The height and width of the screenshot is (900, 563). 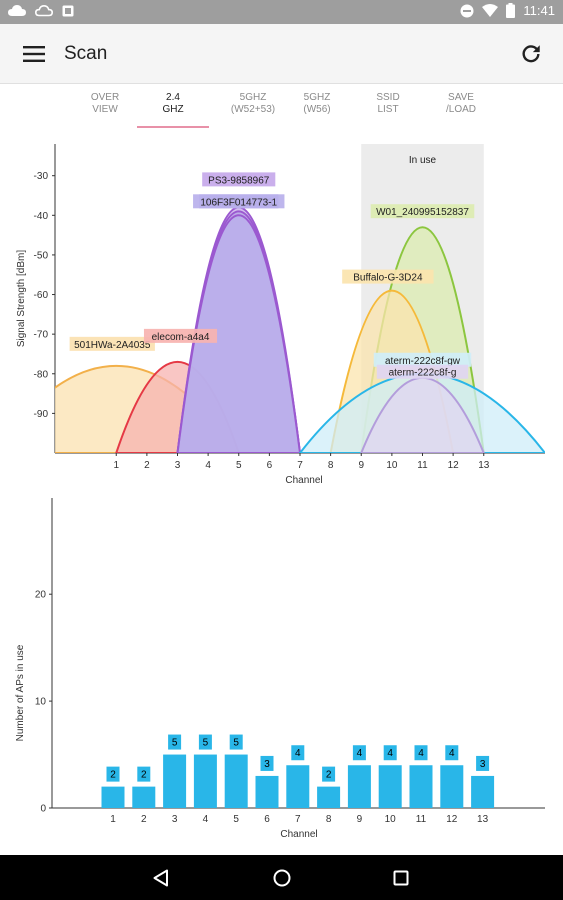 I want to click on ssid-label: Buffalo-G-3D24, so click(x=388, y=278).